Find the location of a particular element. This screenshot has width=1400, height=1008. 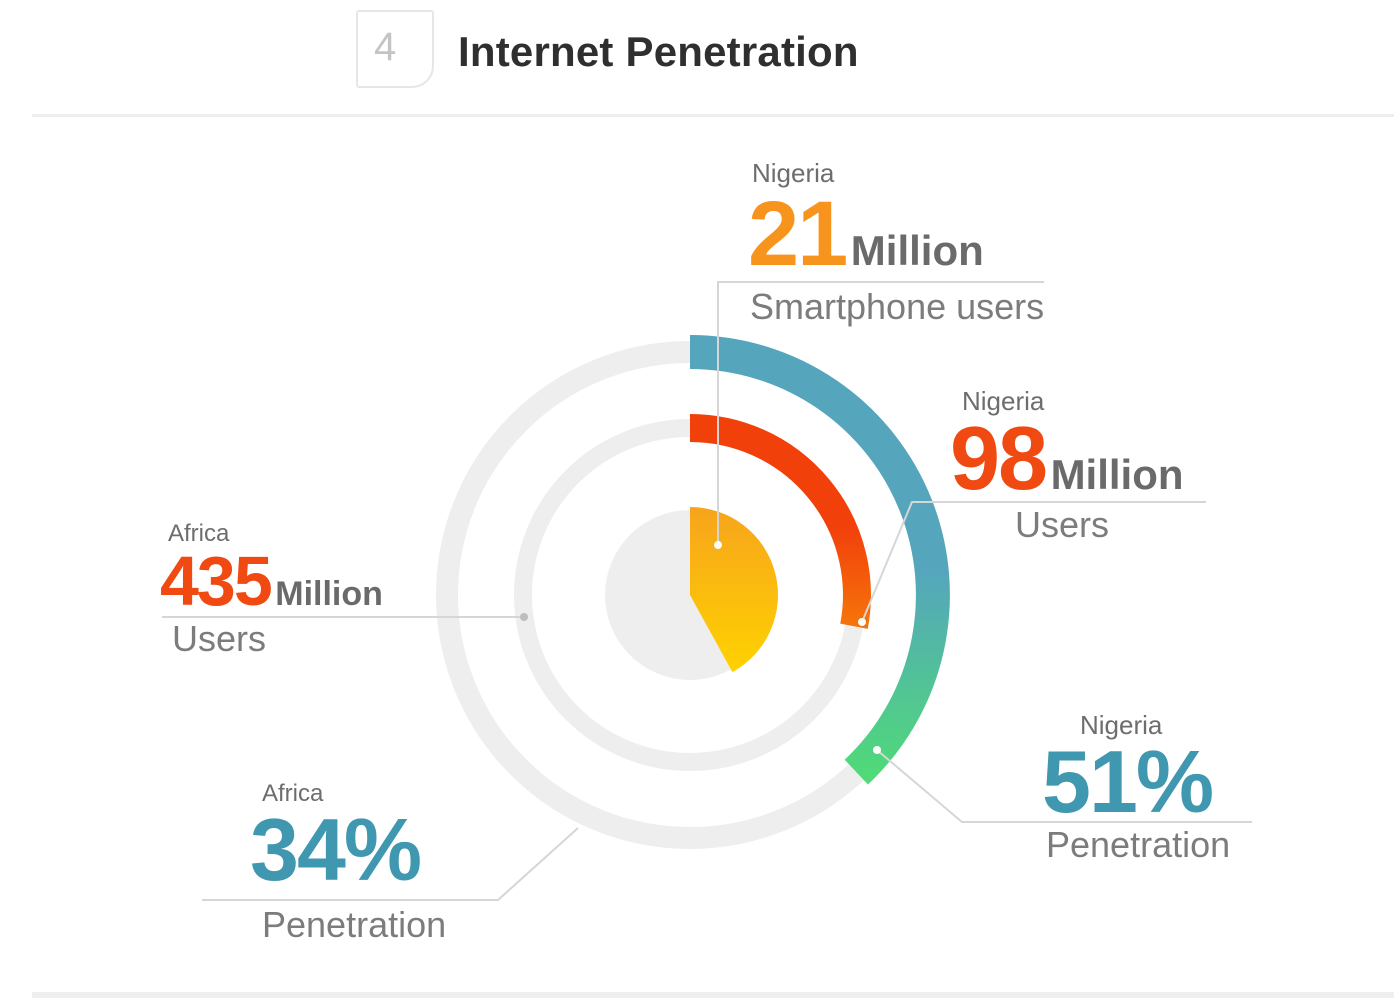

leader-smartphone is located at coordinates (880, 413).